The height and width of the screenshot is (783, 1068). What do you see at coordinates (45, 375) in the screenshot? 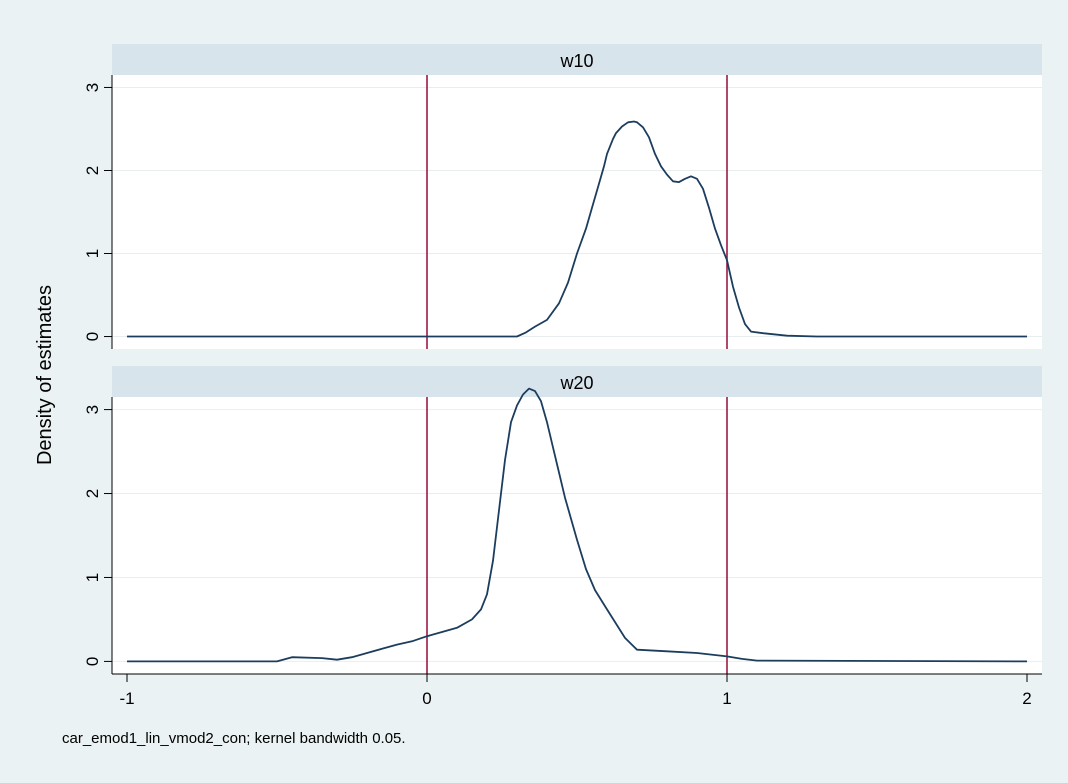
I see `y-axis-label: Density of estimates` at bounding box center [45, 375].